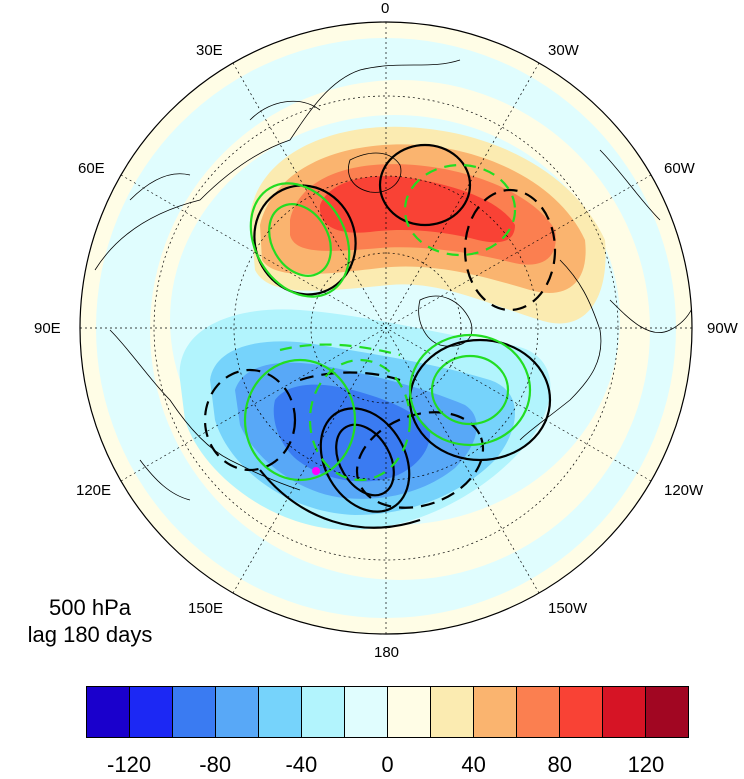 The image size is (744, 779). What do you see at coordinates (387, 764) in the screenshot?
I see `colorbar-tick-label: 0` at bounding box center [387, 764].